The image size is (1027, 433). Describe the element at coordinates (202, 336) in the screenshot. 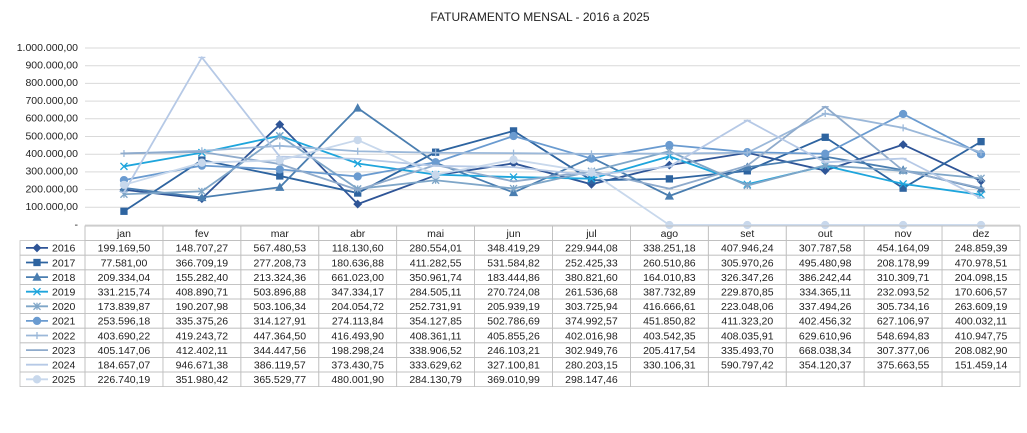

I see `table-value: 419.243,72` at that location.